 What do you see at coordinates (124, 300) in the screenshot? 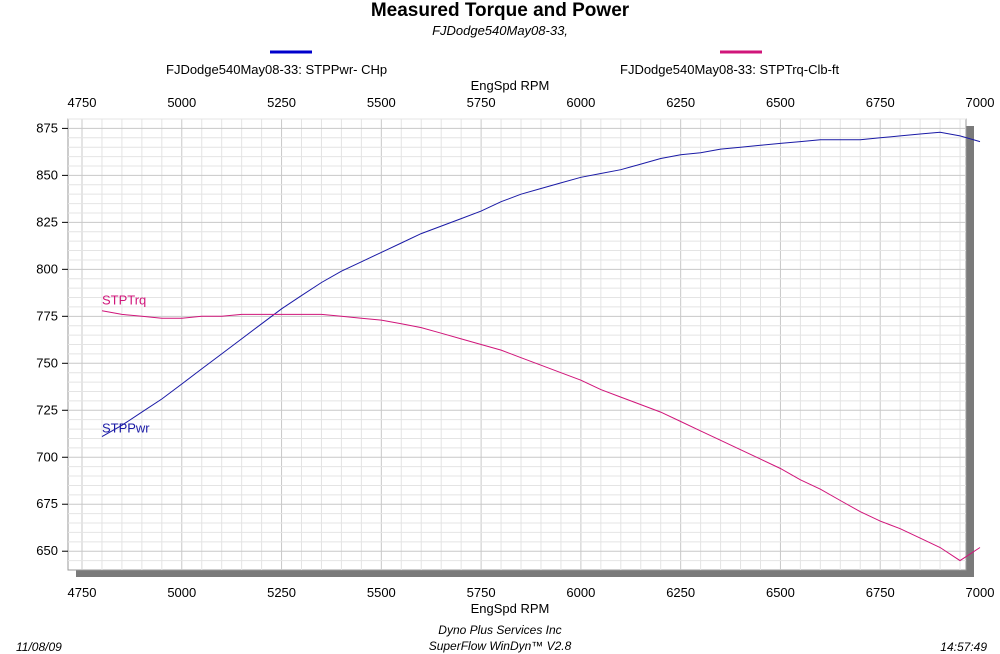
I see `series-label-torque: STPTrq` at bounding box center [124, 300].